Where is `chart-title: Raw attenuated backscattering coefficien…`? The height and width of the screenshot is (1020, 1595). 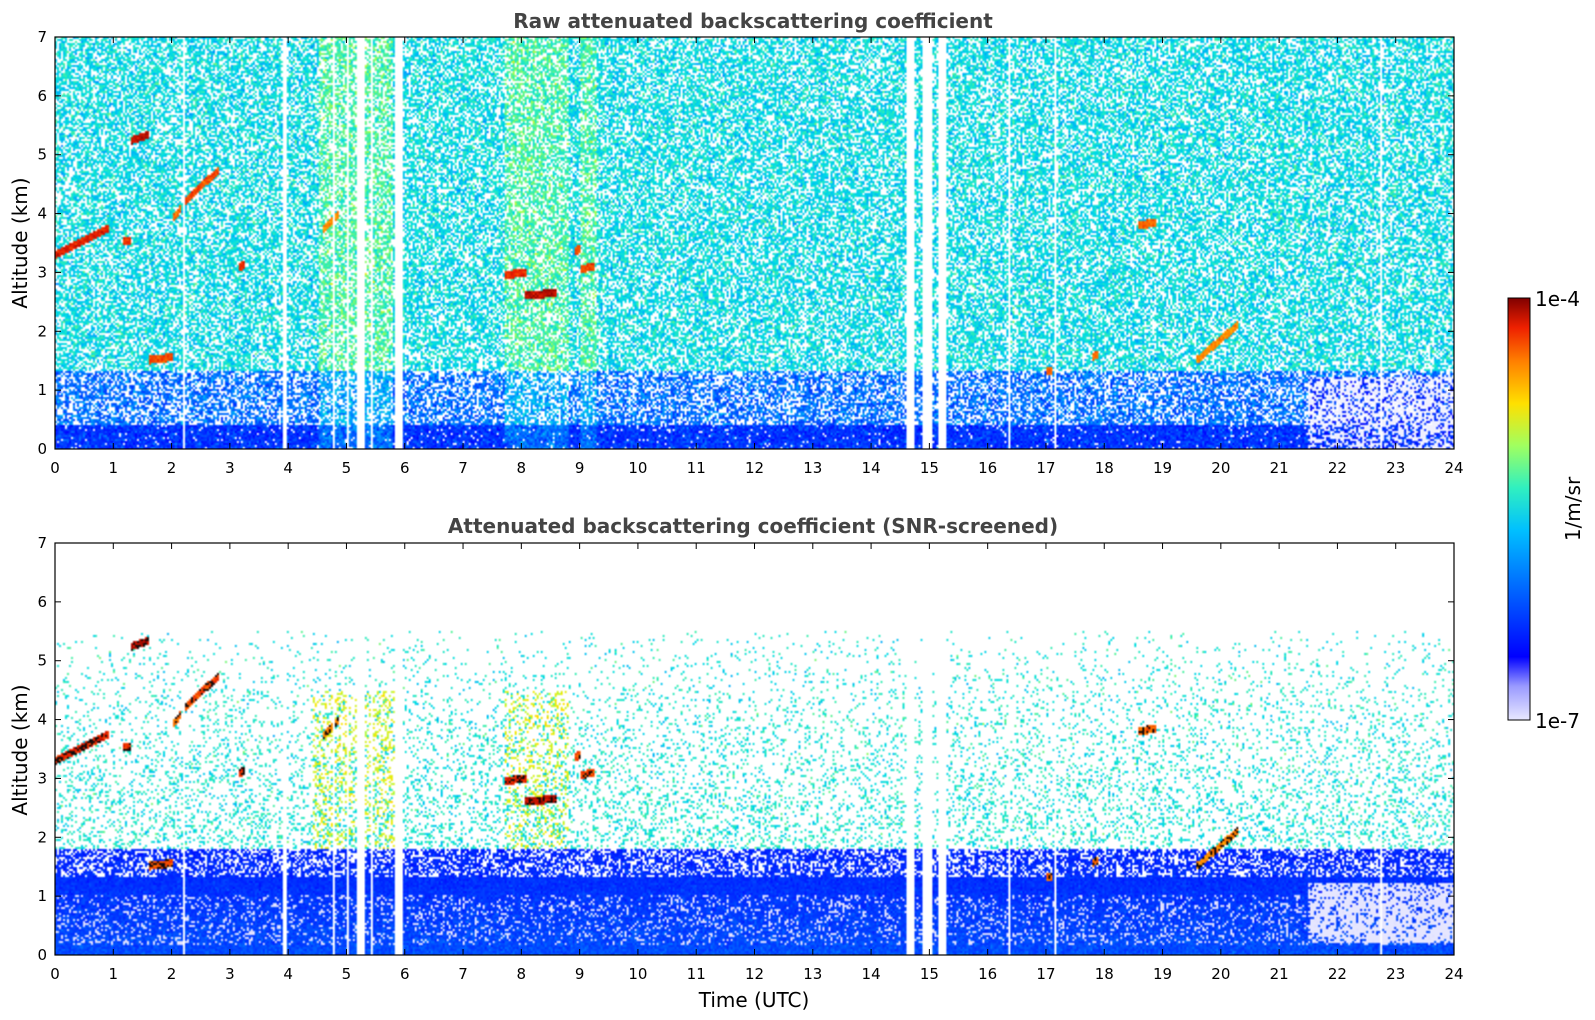 chart-title: Raw attenuated backscattering coefficien… is located at coordinates (753, 21).